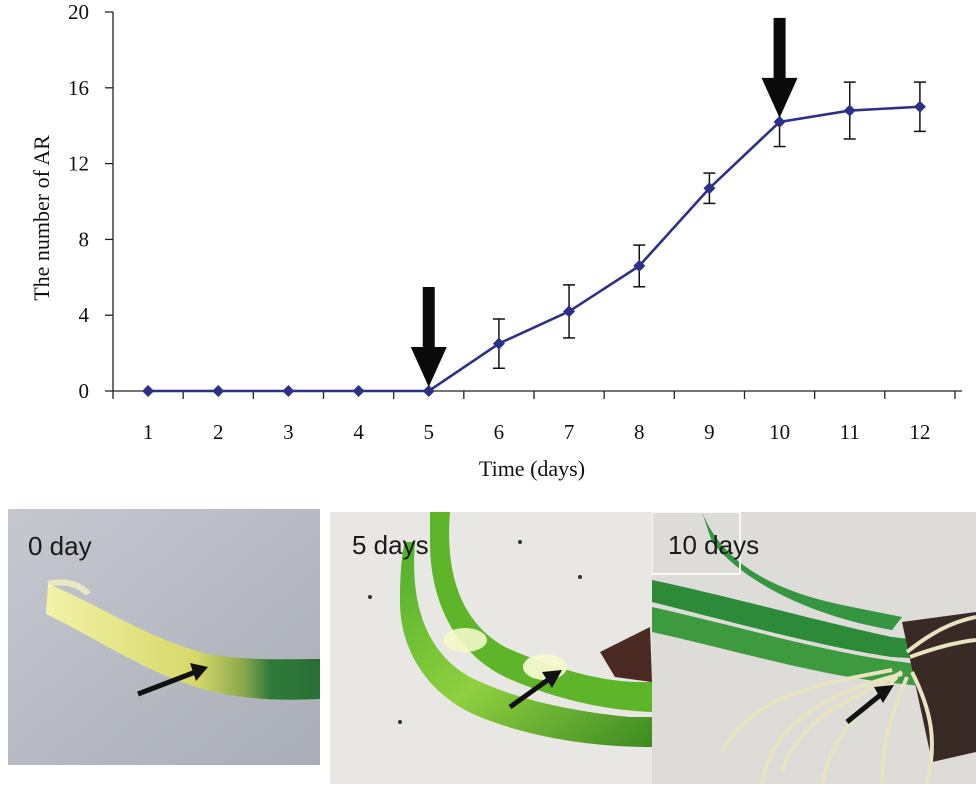 This screenshot has height=791, width=978. What do you see at coordinates (78, 88) in the screenshot?
I see `y-tick-label: 16` at bounding box center [78, 88].